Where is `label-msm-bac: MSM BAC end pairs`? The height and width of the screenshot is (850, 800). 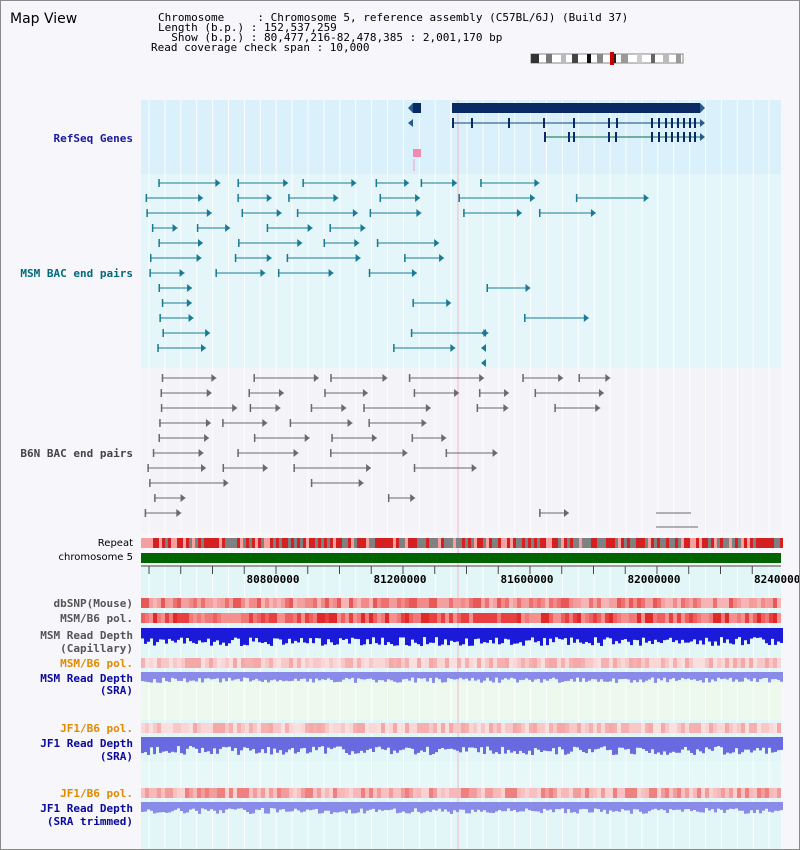 label-msm-bac: MSM BAC end pairs is located at coordinates (76, 273).